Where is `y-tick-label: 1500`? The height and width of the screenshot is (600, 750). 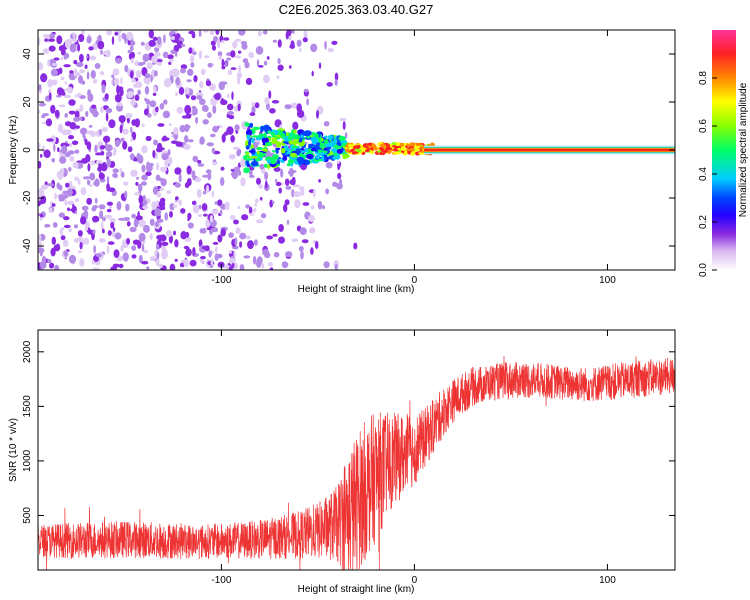
y-tick-label: 1500 is located at coordinates (27, 406).